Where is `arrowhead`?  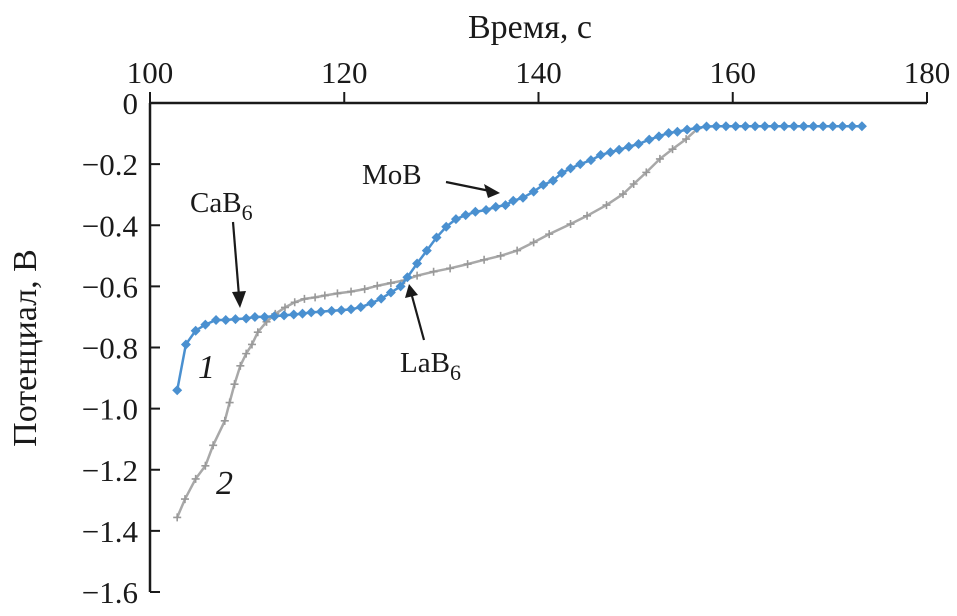 arrowhead is located at coordinates (492, 191).